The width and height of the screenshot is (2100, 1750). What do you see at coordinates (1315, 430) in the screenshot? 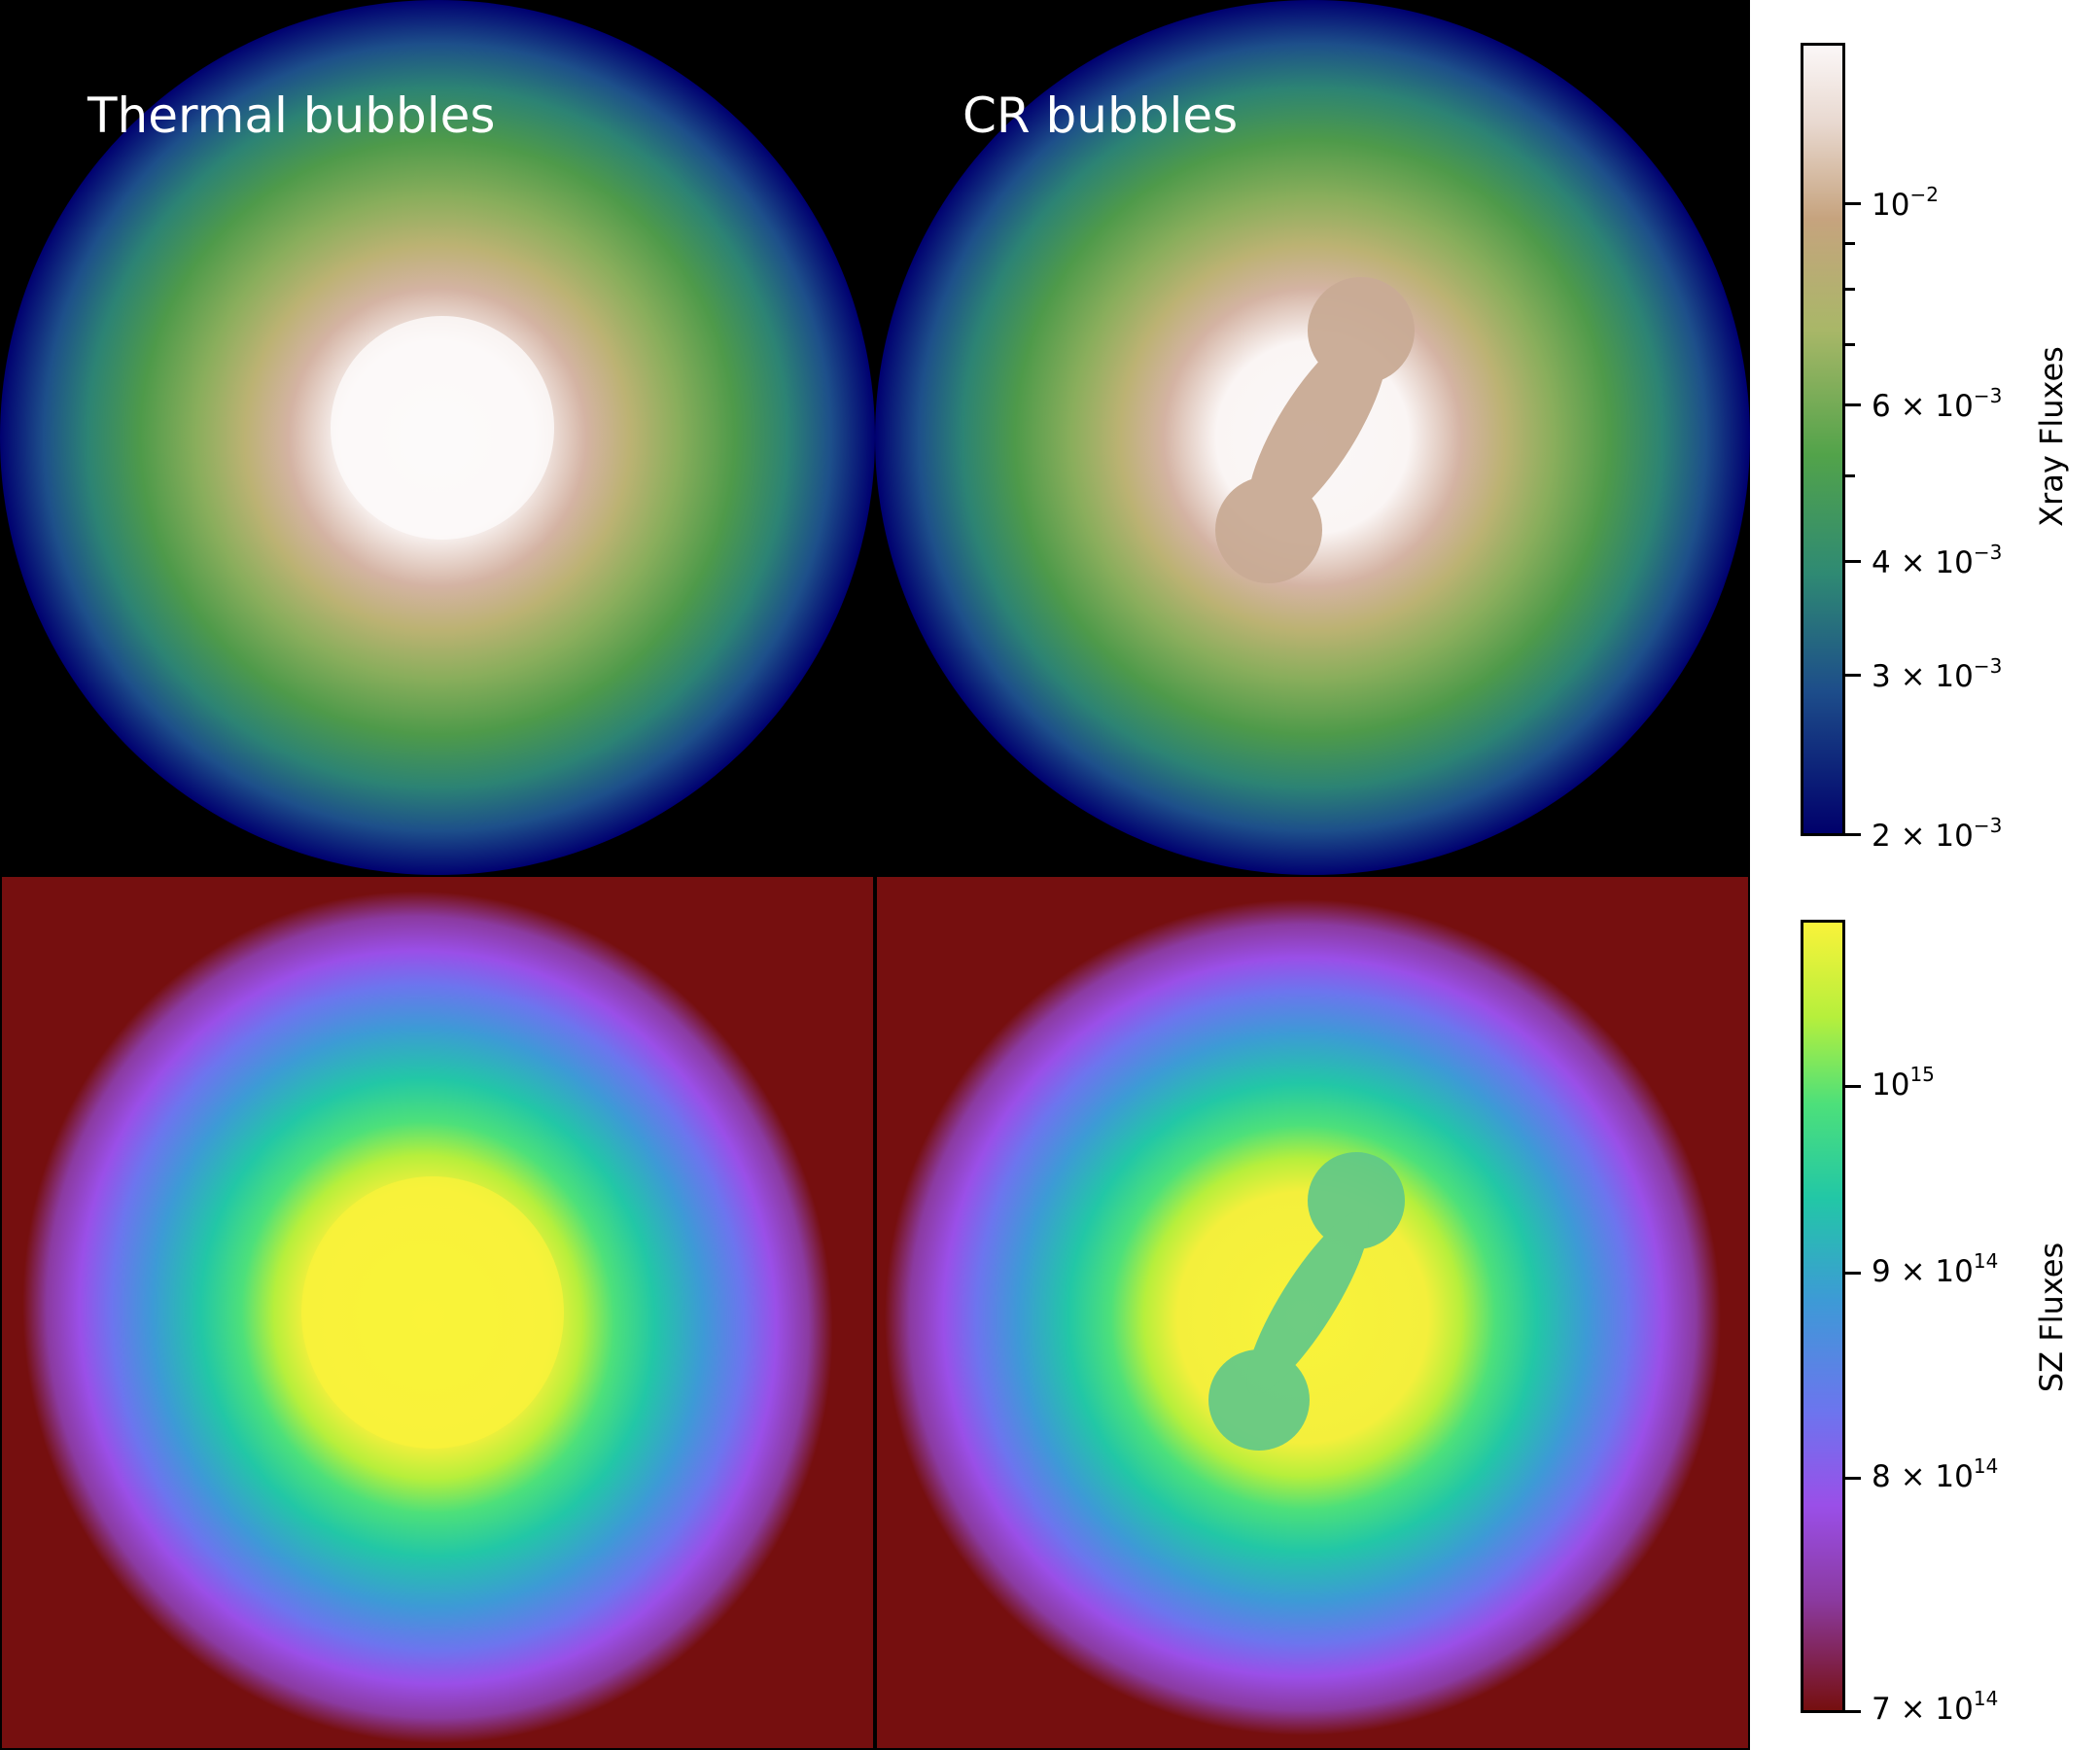
I see `cr-bubbles-xray` at bounding box center [1315, 430].